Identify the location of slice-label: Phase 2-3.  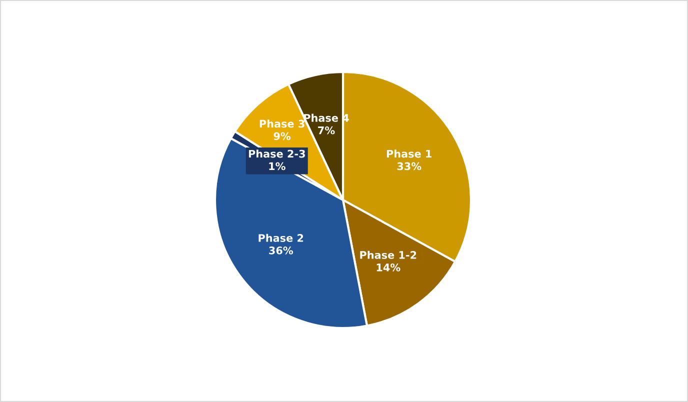
(276, 154).